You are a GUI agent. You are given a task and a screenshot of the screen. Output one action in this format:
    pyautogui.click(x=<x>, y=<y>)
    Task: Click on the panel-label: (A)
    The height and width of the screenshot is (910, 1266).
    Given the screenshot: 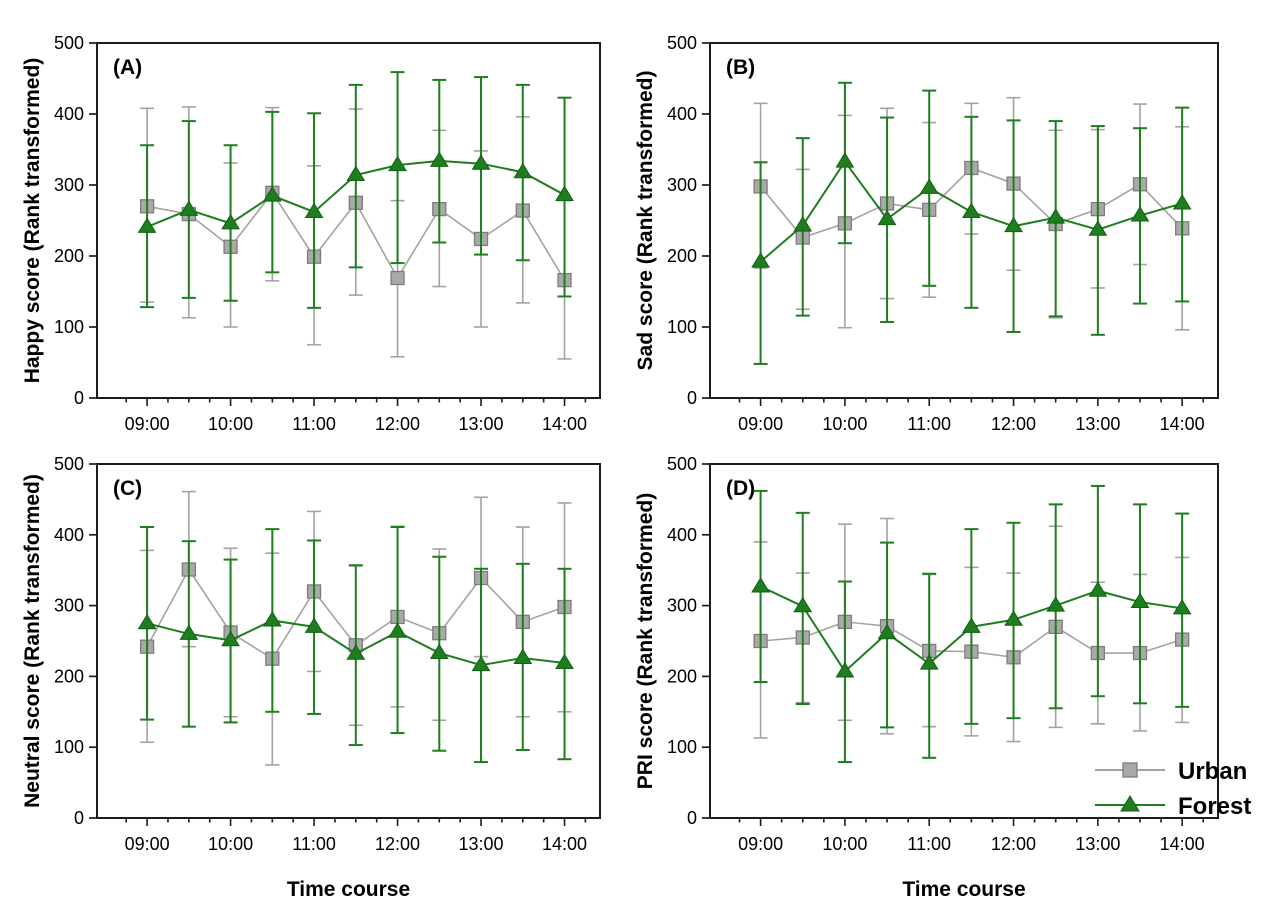 What is the action you would take?
    pyautogui.click(x=127, y=67)
    